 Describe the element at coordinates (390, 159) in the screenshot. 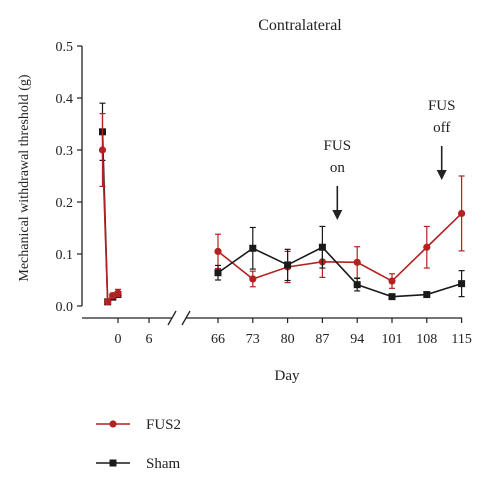

I see `annotations-layer: FUS on FUS off` at that location.